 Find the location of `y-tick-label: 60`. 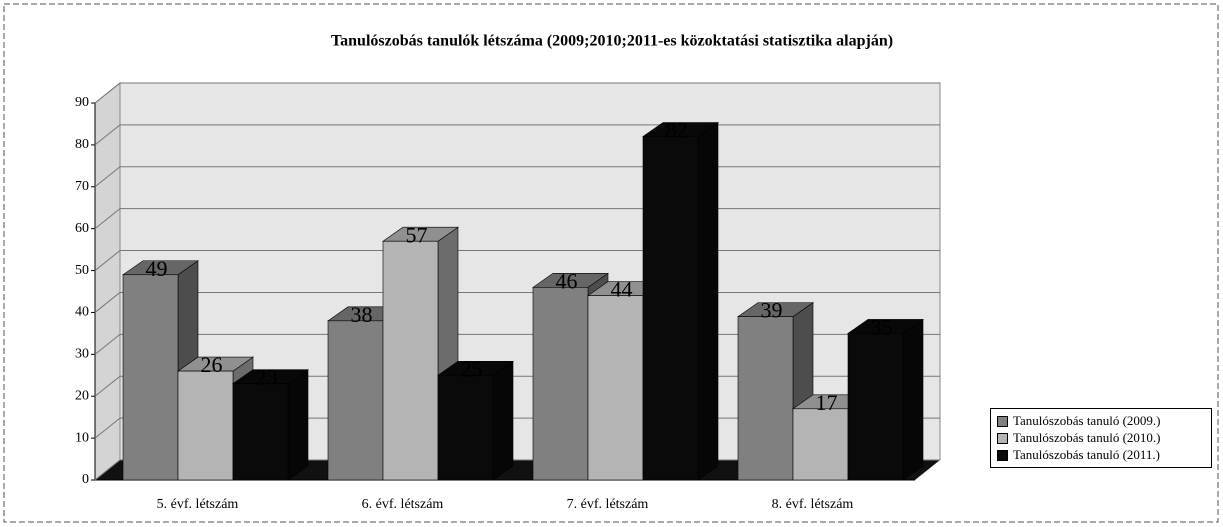

y-tick-label: 60 is located at coordinates (82, 228).